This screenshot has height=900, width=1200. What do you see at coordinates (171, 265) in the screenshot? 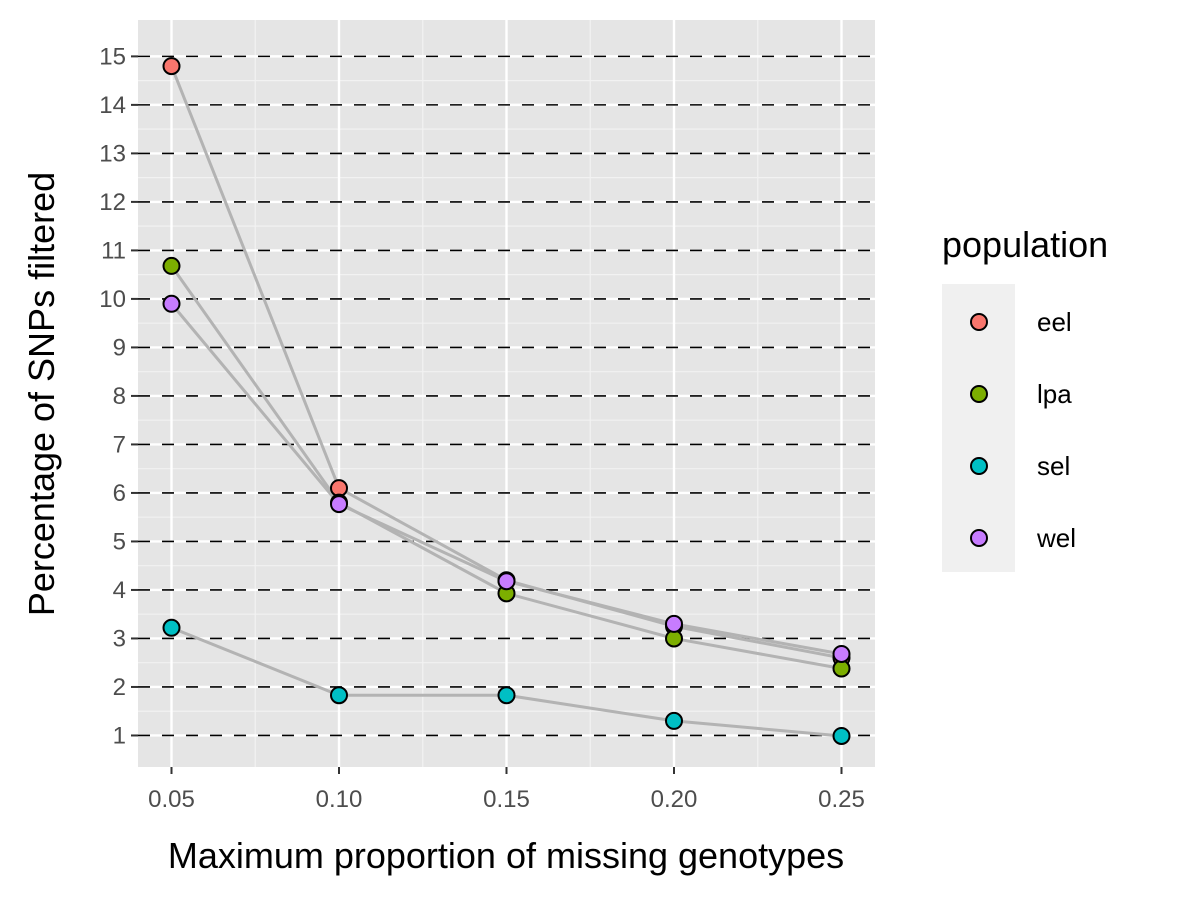
I see `data-point-lpa` at bounding box center [171, 265].